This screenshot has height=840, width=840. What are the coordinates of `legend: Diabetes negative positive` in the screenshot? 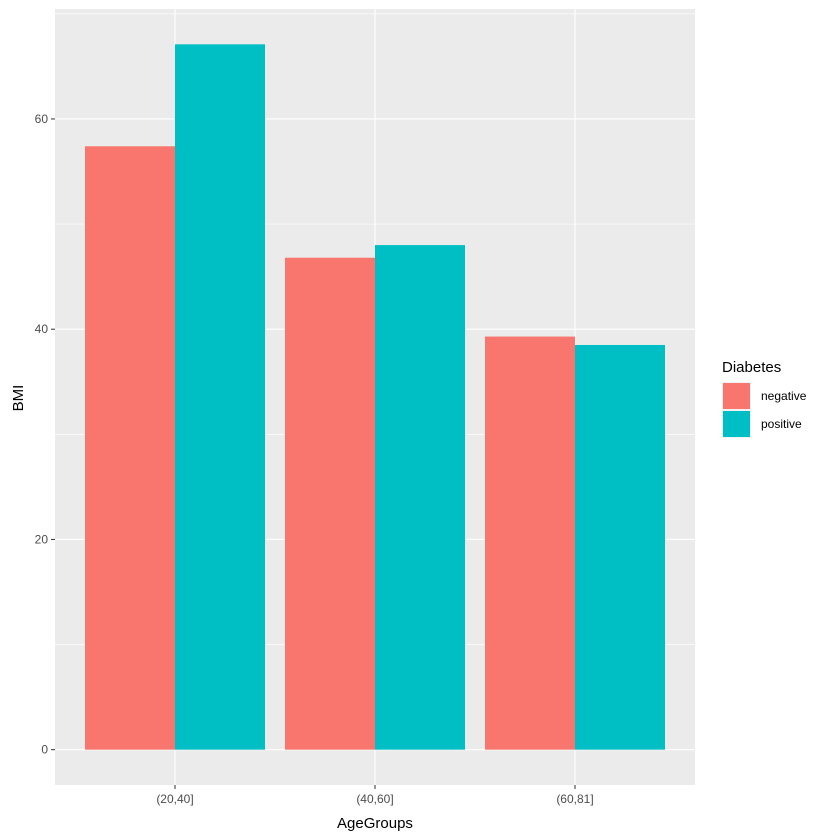 It's located at (764, 398).